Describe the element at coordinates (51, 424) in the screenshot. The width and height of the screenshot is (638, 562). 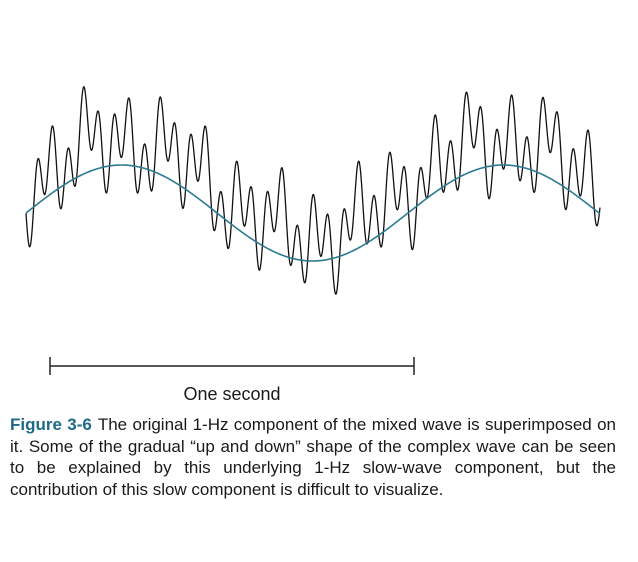
I see `figure-label: Figure 3-6` at that location.